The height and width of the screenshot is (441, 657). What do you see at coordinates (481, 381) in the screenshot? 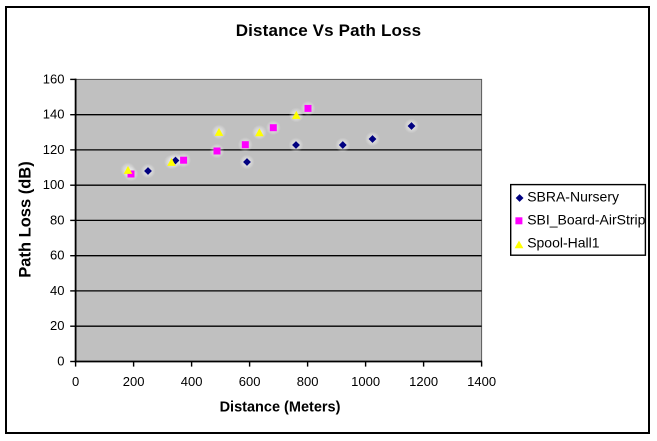
I see `svg-text: 1400` at bounding box center [481, 381].